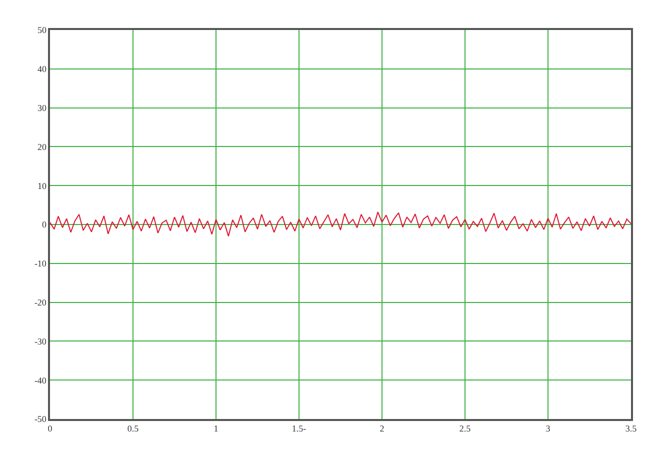  I want to click on y-tick-label: -20, so click(40, 302).